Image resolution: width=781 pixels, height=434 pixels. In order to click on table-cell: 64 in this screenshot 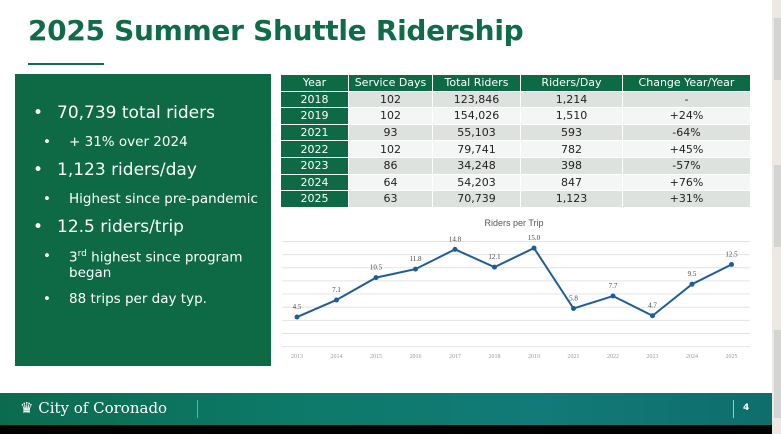, I will do `click(390, 182)`.